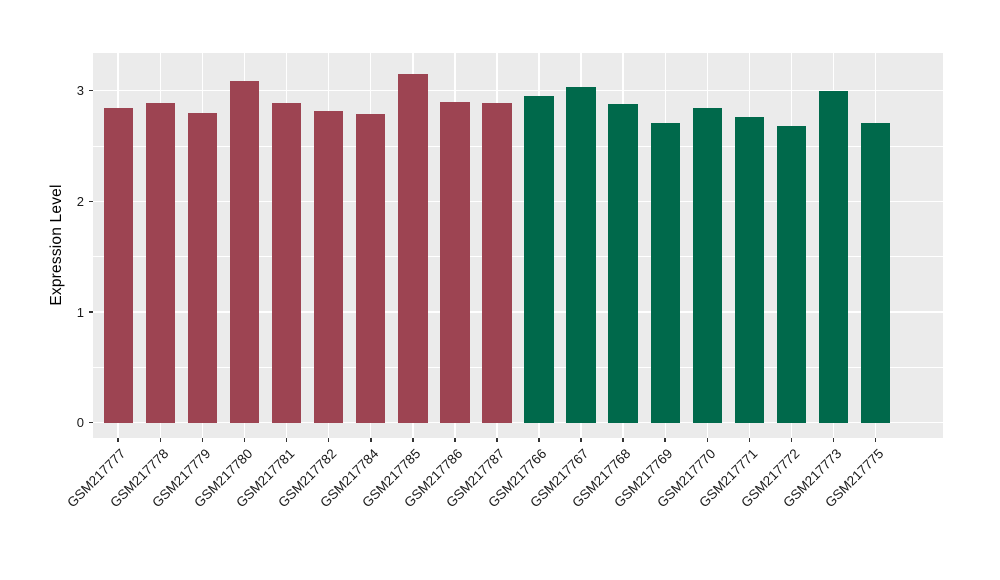  What do you see at coordinates (771, 477) in the screenshot?
I see `x-tick-label: GSM217775` at bounding box center [771, 477].